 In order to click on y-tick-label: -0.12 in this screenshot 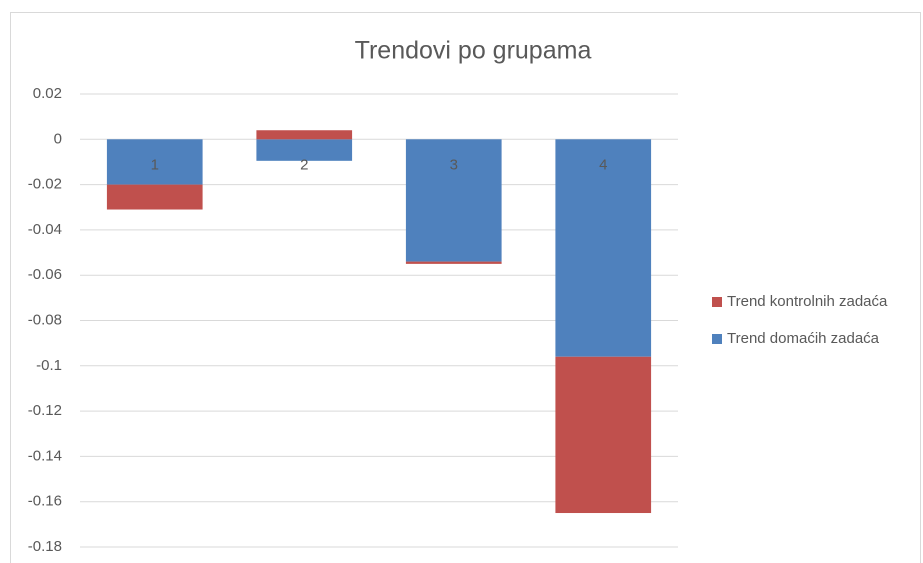, I will do `click(45, 410)`.